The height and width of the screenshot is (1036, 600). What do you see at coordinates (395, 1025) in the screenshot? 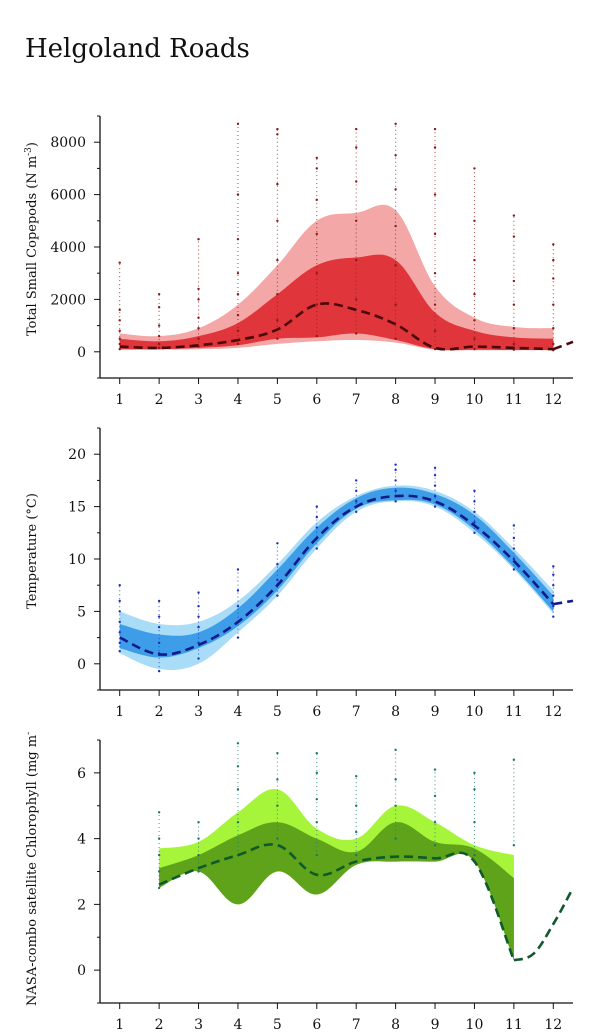
I see `chlorophyll-x-tick-label: 8` at bounding box center [395, 1025].